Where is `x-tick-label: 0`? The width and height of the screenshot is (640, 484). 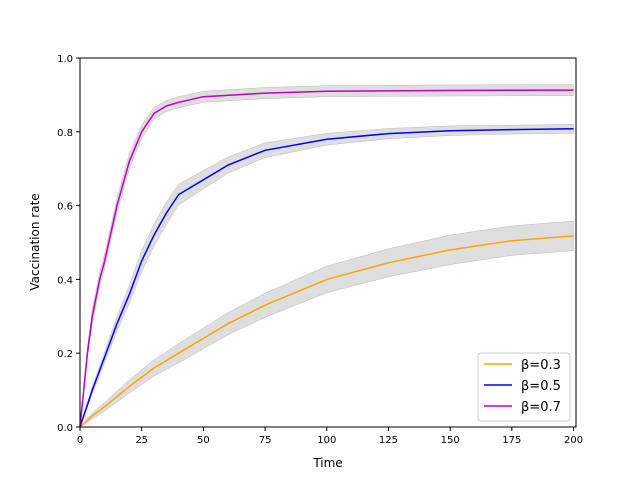
x-tick-label: 0 is located at coordinates (80, 440).